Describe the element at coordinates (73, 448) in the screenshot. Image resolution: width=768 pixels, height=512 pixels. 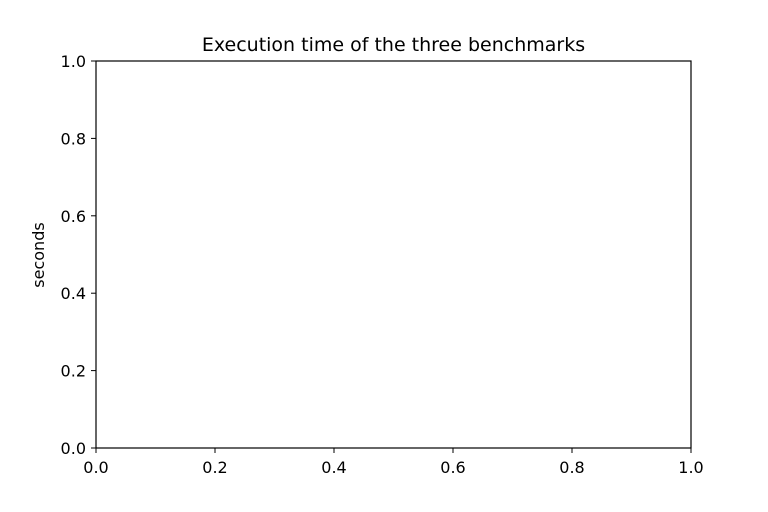
I see `y-tick-label: 0.0` at that location.